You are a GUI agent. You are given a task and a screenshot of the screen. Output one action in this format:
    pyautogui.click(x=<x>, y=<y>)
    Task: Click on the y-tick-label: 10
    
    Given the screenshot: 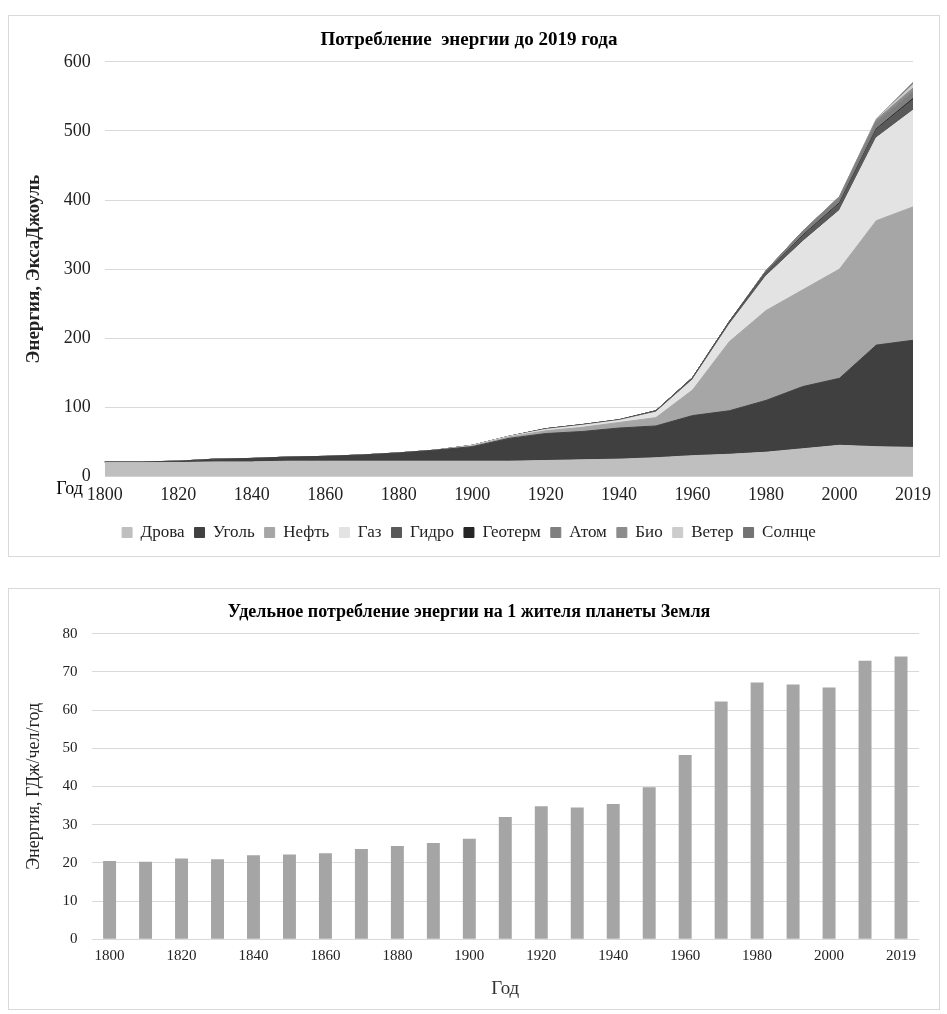 What is the action you would take?
    pyautogui.click(x=70, y=899)
    